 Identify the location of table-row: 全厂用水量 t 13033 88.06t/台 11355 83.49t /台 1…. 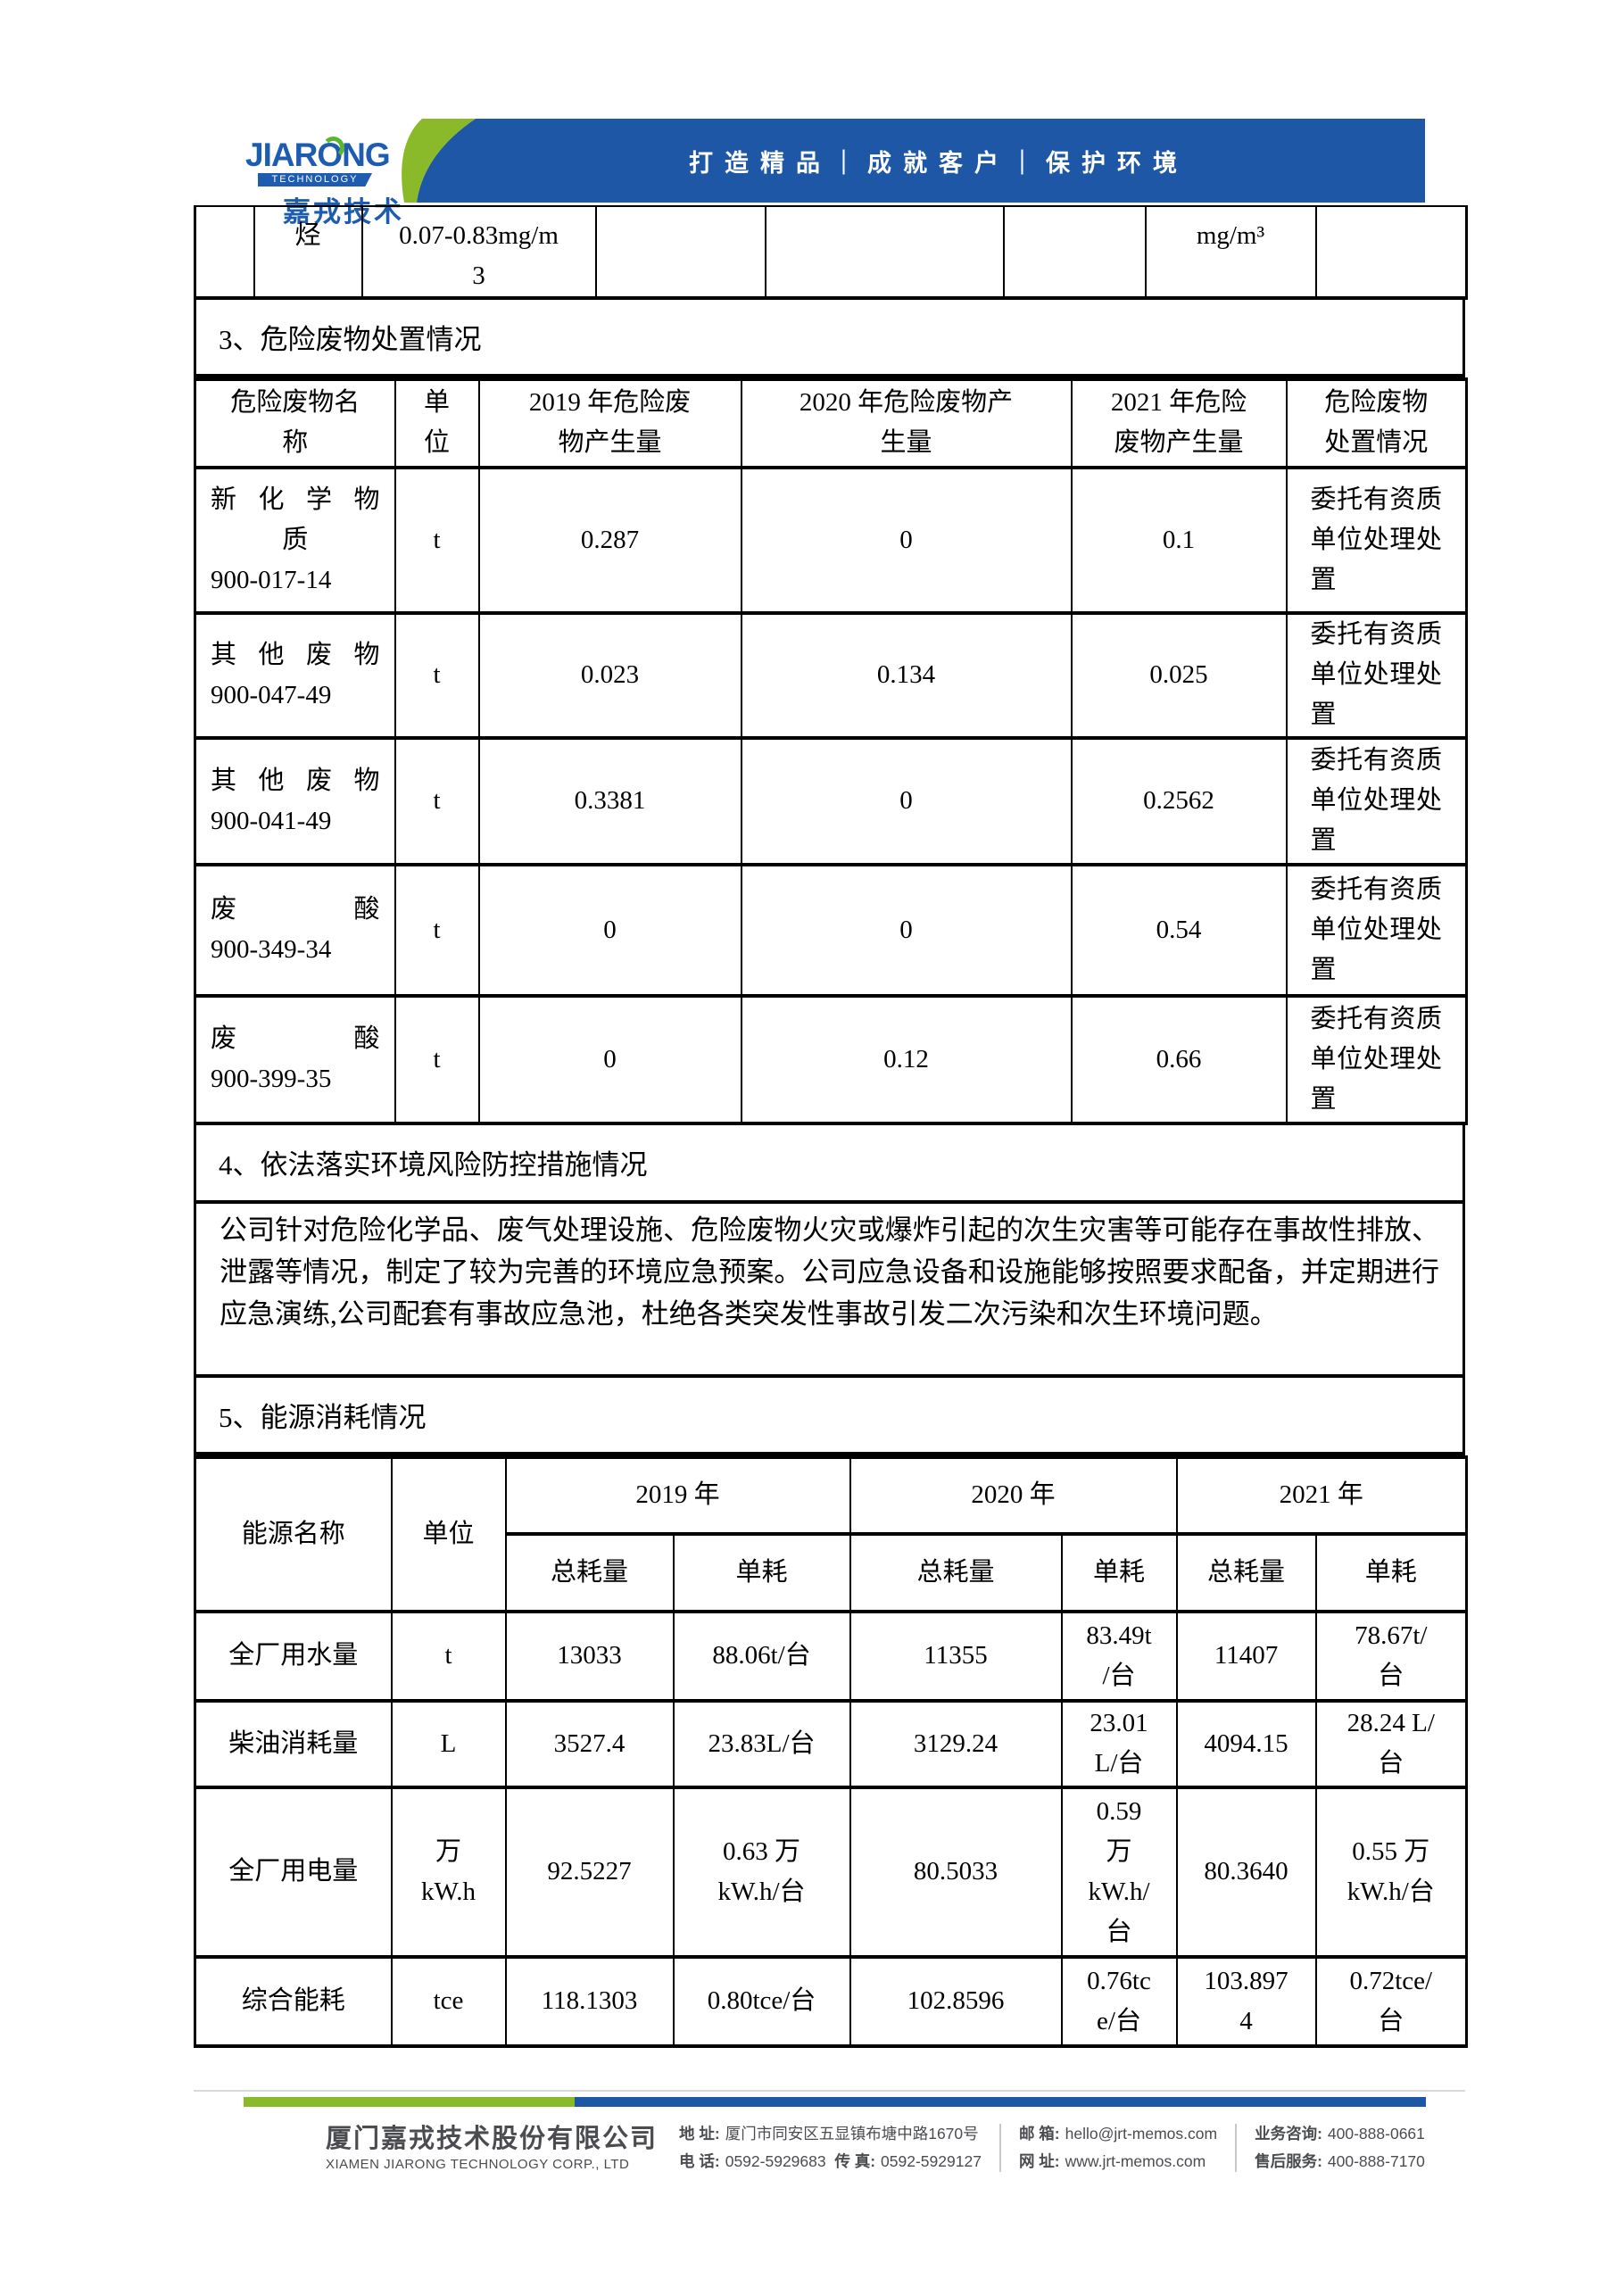
(831, 1656).